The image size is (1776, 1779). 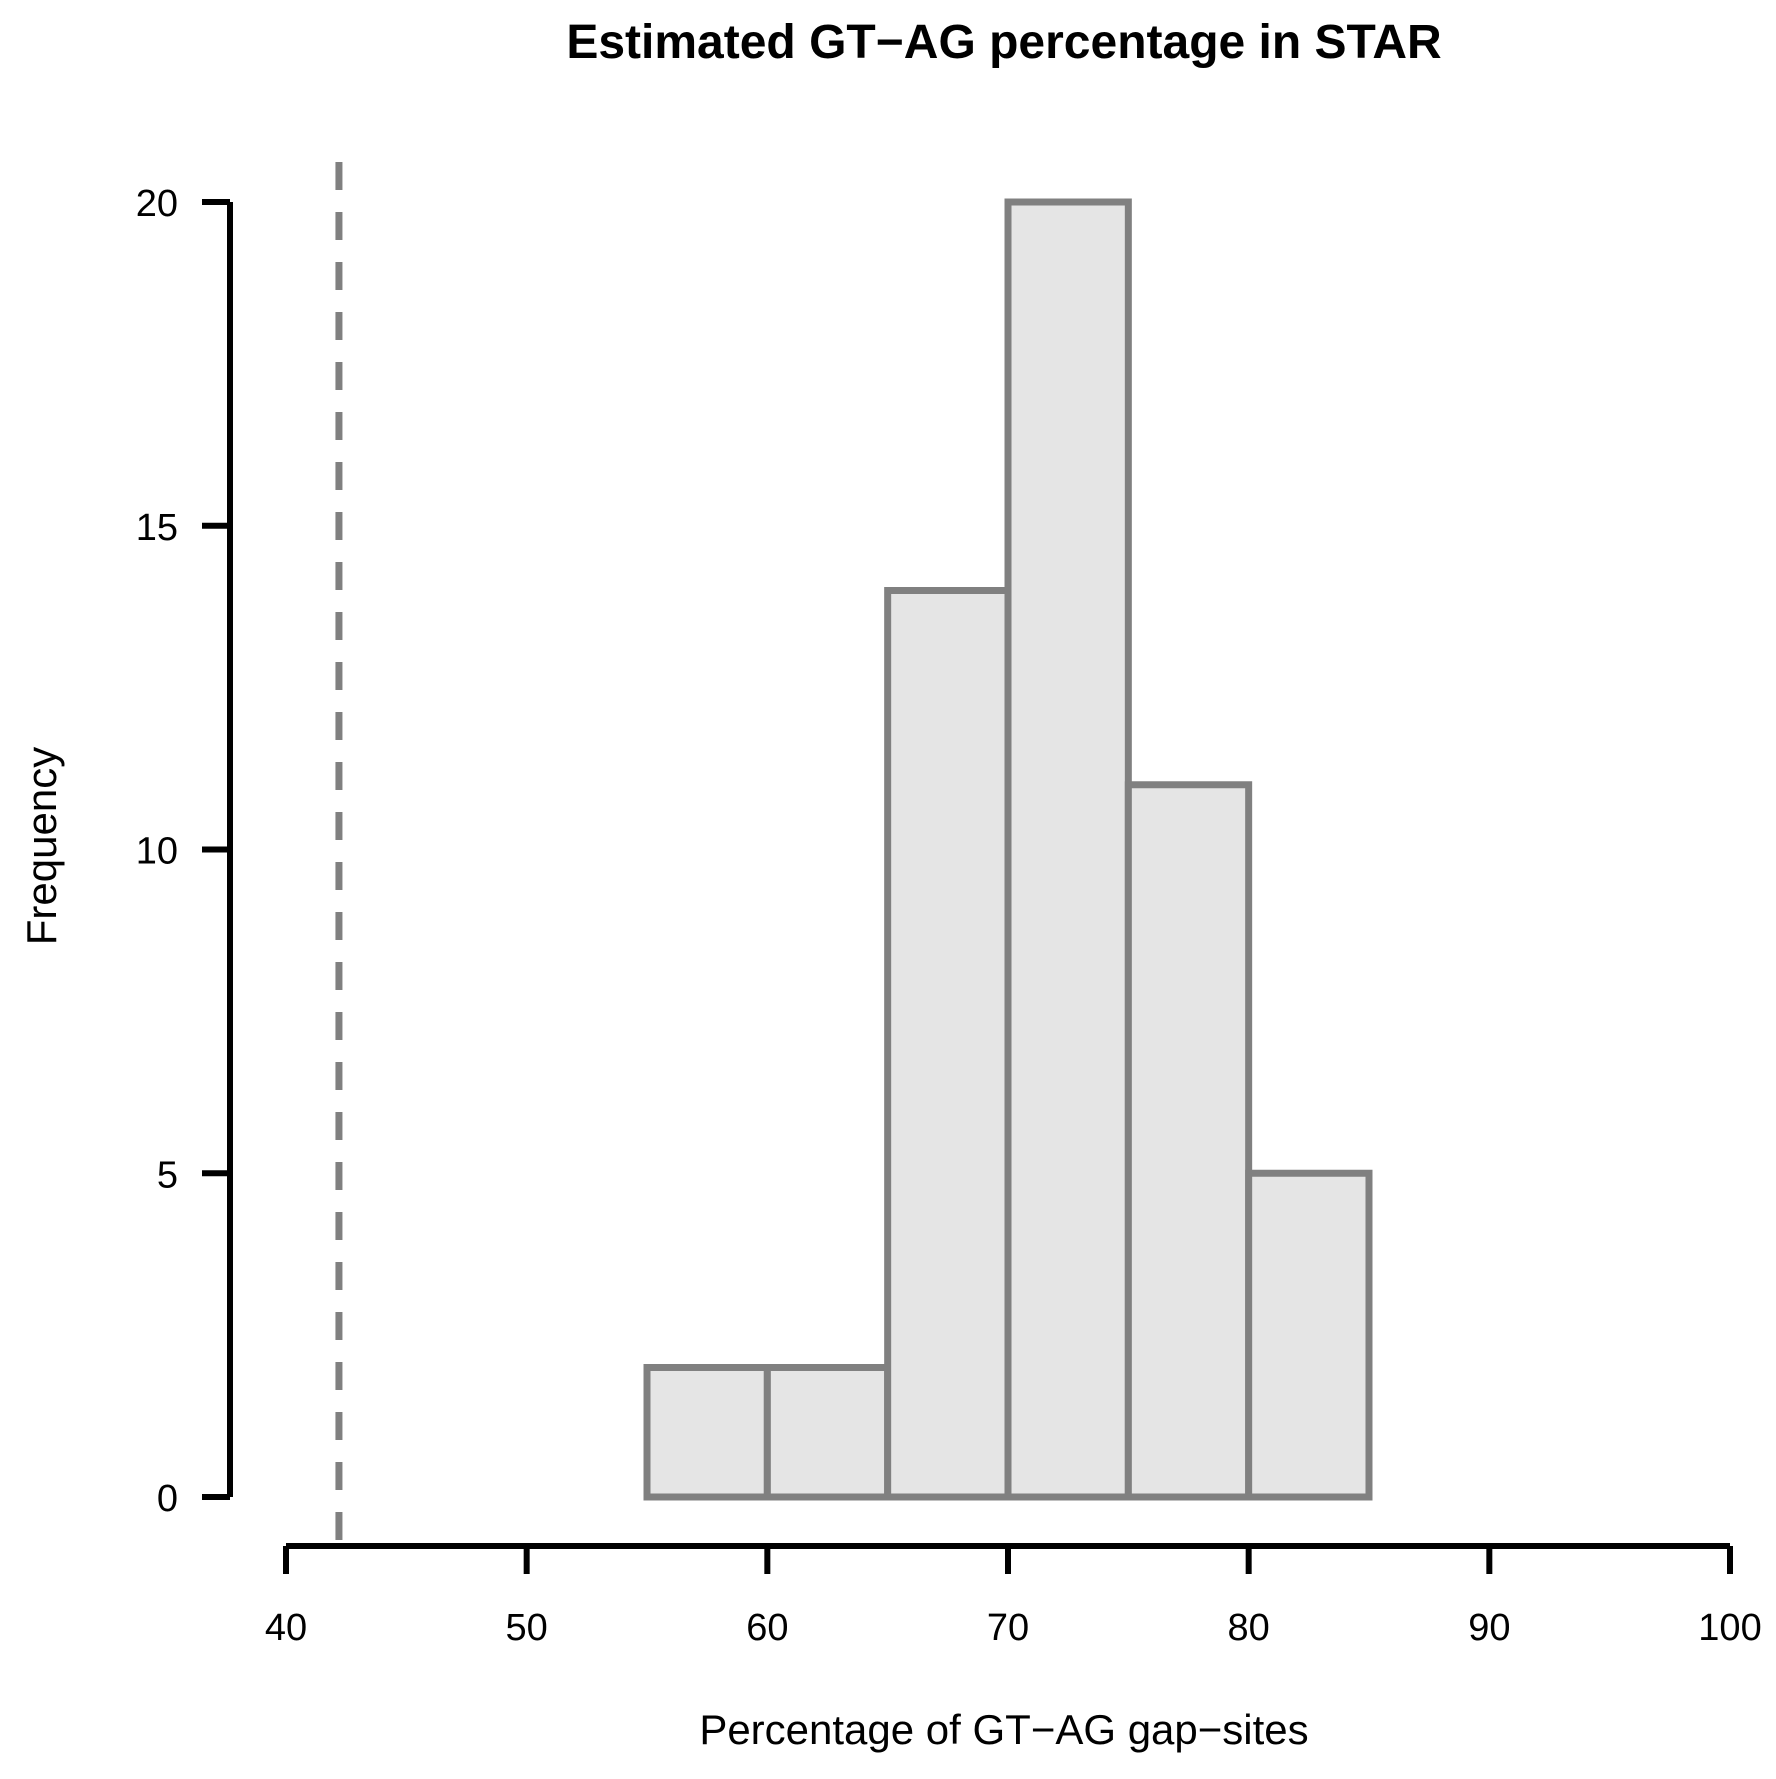 What do you see at coordinates (767, 1628) in the screenshot?
I see `x-tick-label: 60` at bounding box center [767, 1628].